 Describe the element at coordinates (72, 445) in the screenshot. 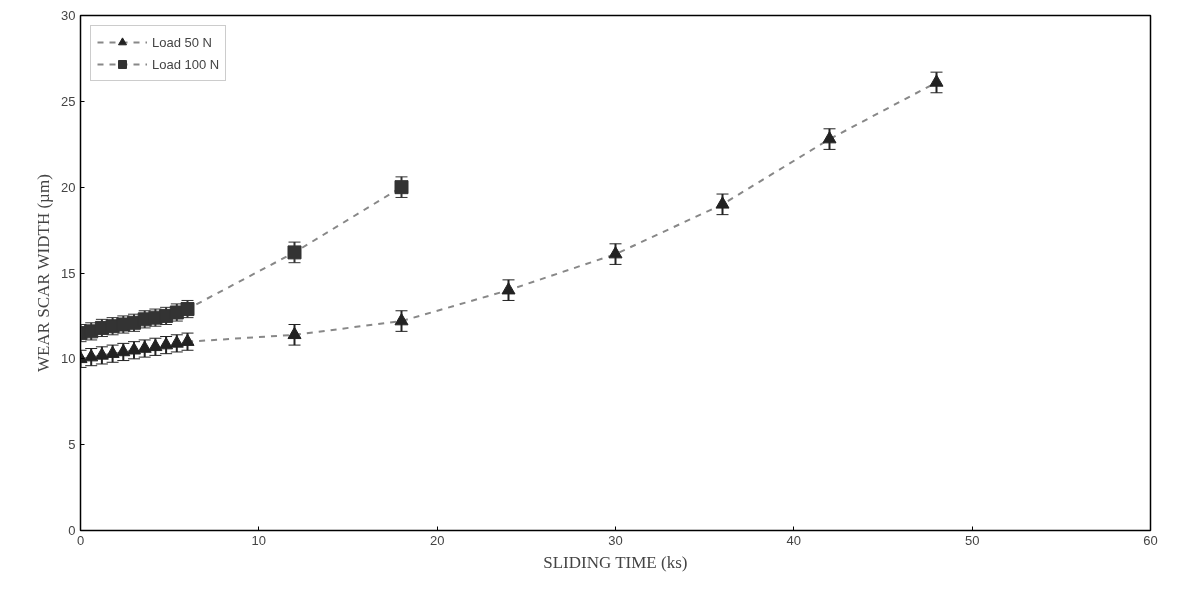

I see `y-tick-label: 5` at that location.